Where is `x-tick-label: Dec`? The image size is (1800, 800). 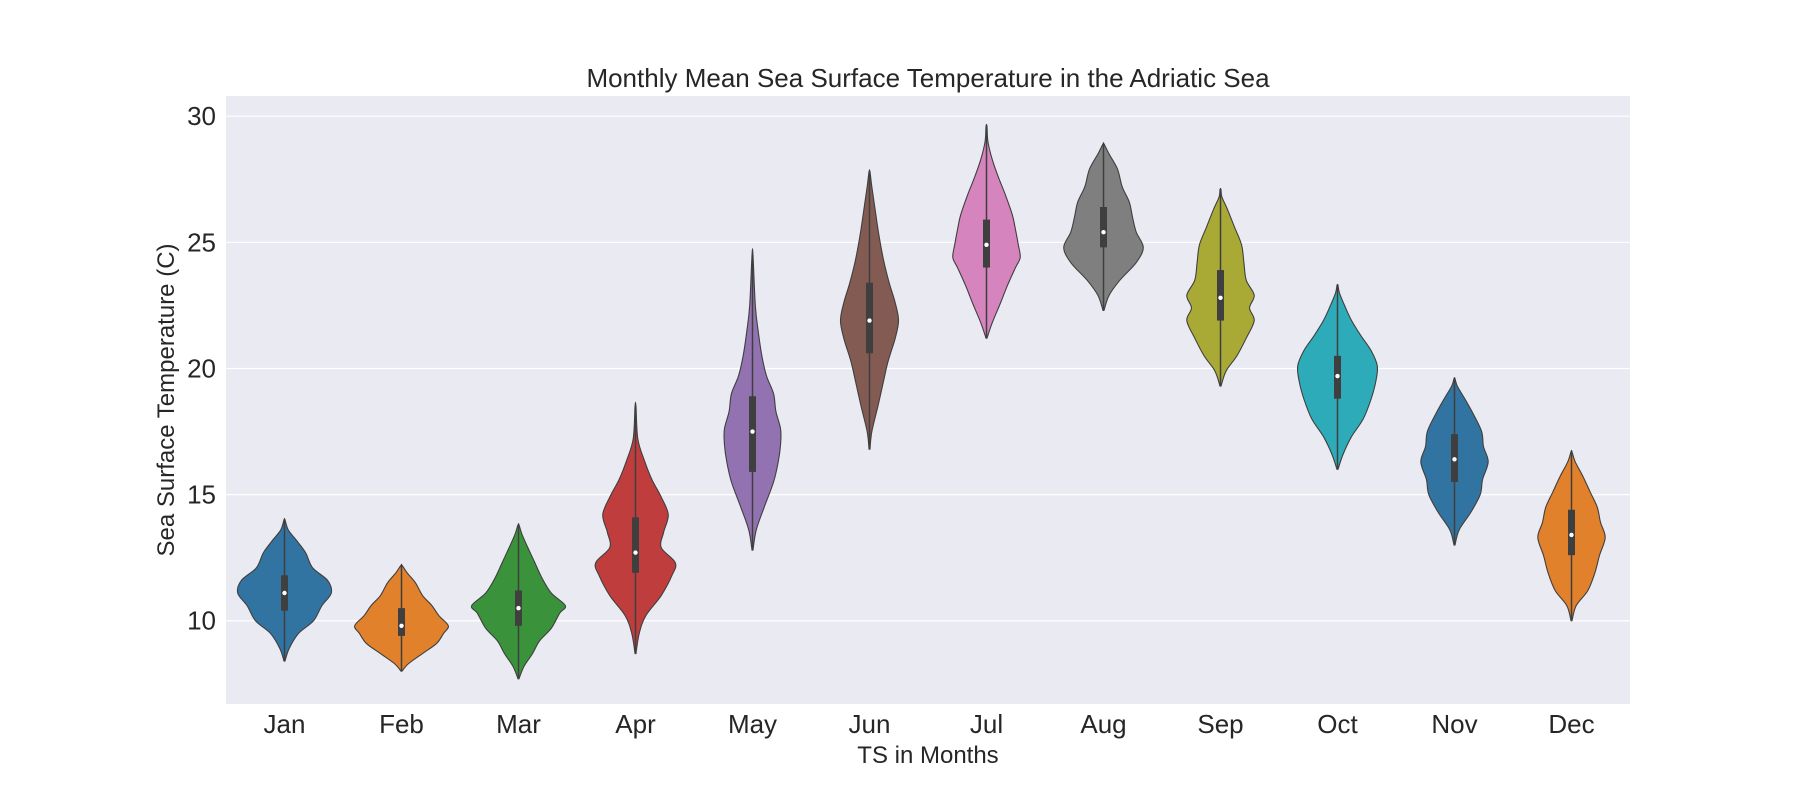
x-tick-label: Dec is located at coordinates (1571, 724).